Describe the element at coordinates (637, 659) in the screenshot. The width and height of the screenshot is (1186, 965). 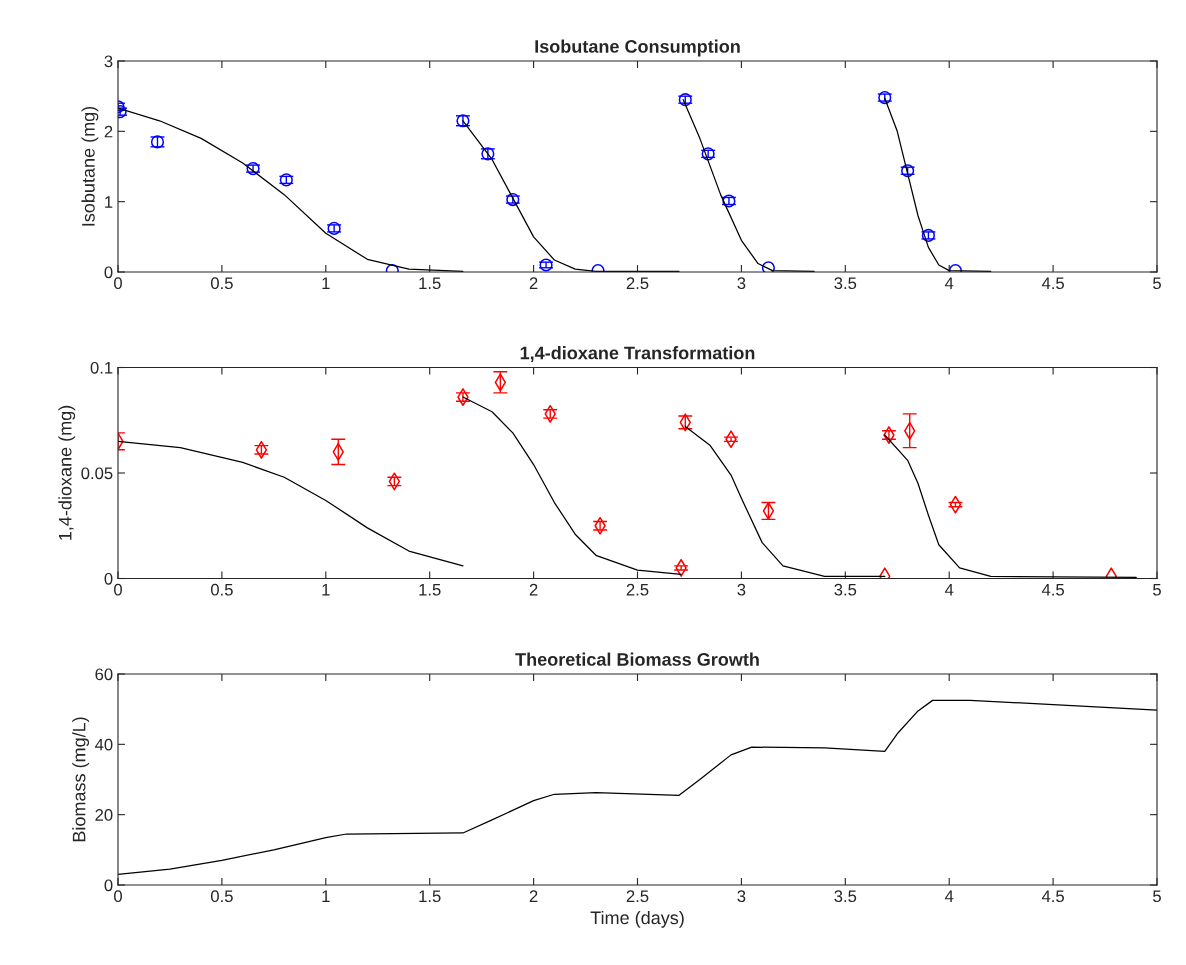
I see `chart-title: Theoretical Biomass Growth` at that location.